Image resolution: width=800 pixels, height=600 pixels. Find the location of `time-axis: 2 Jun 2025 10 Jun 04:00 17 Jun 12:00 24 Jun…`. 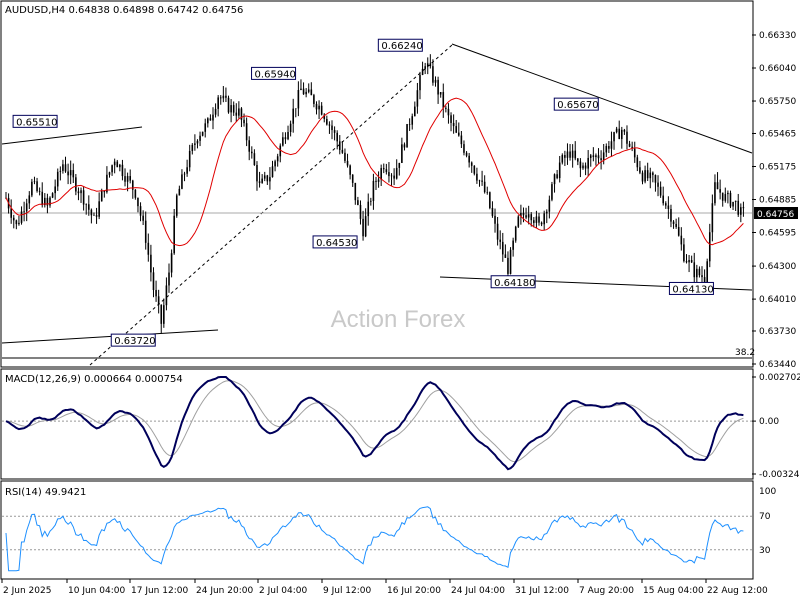

time-axis: 2 Jun 2025 10 Jun 04:00 17 Jun 12:00 24 Jun… is located at coordinates (384, 587).